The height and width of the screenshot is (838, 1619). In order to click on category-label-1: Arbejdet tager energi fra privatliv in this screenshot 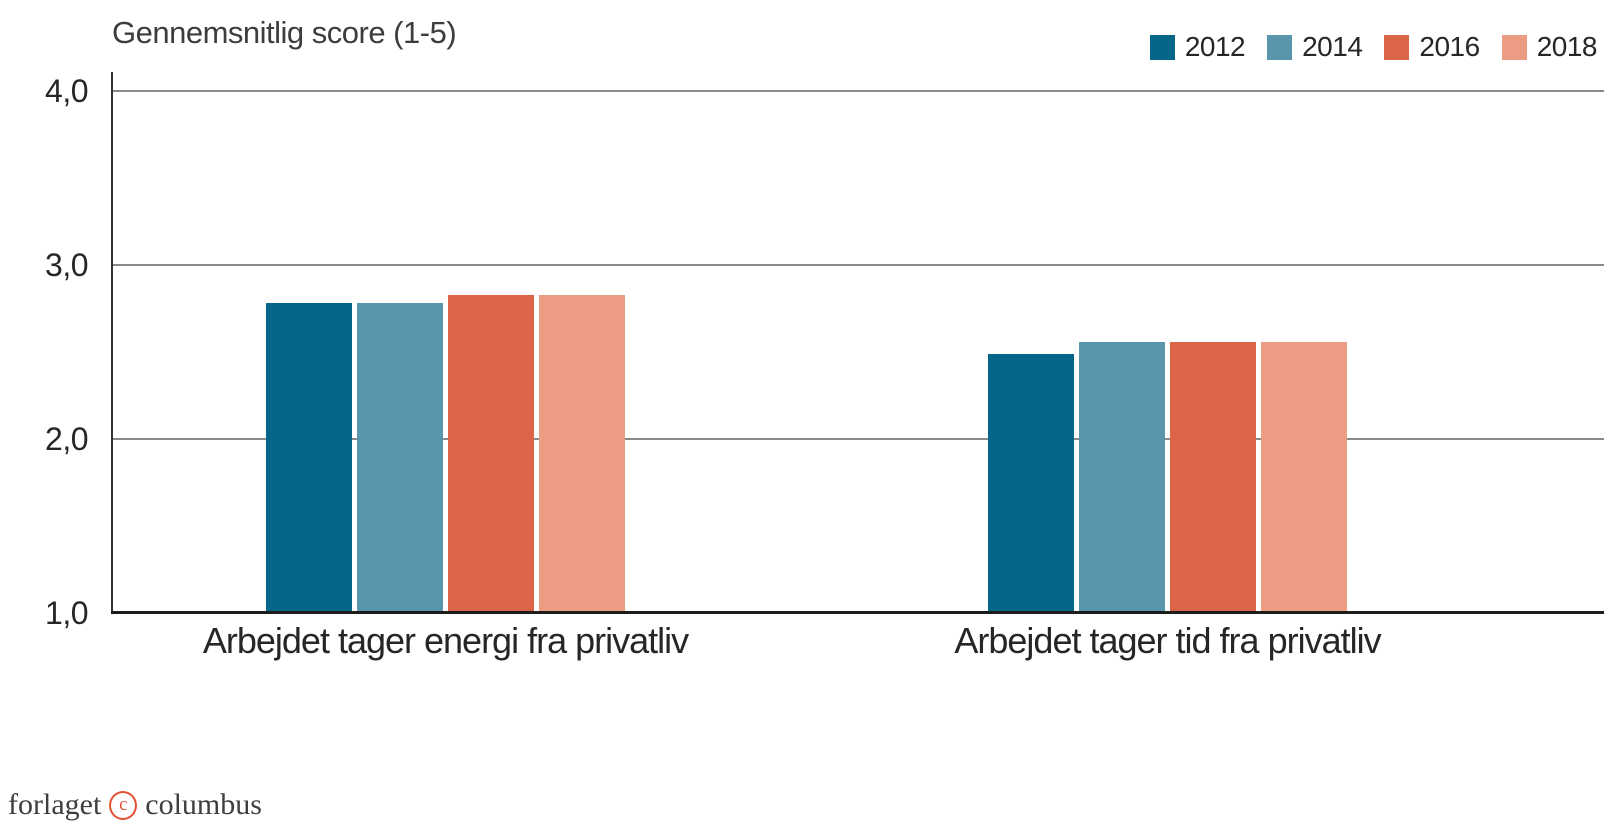, I will do `click(445, 640)`.